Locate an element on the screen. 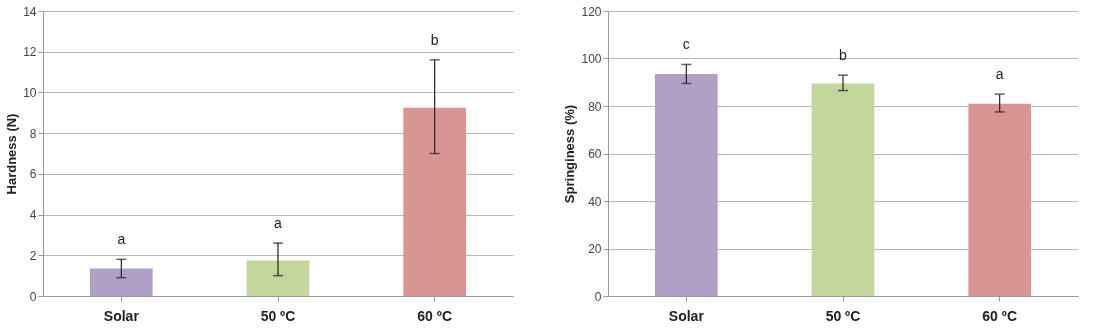 Image resolution: width=1113 pixels, height=335 pixels. y-tick-label: 60 is located at coordinates (595, 154).